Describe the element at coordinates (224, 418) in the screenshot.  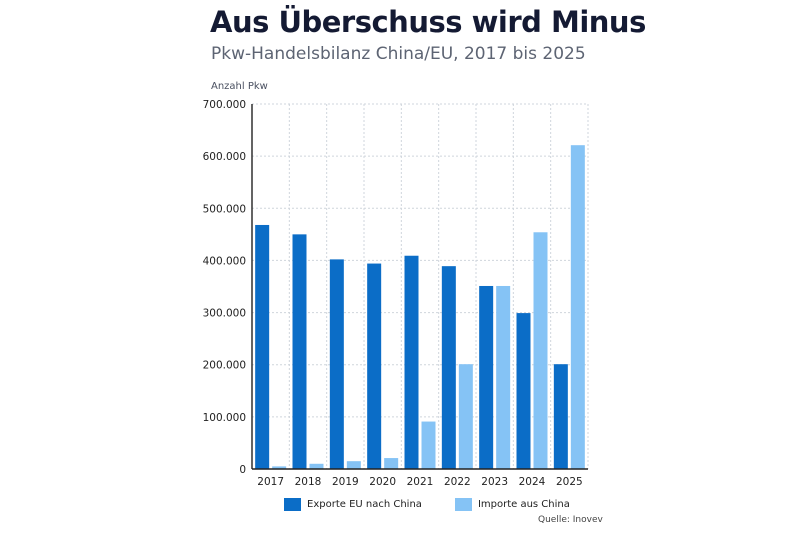
I see `y-tick-label: 100.000` at that location.